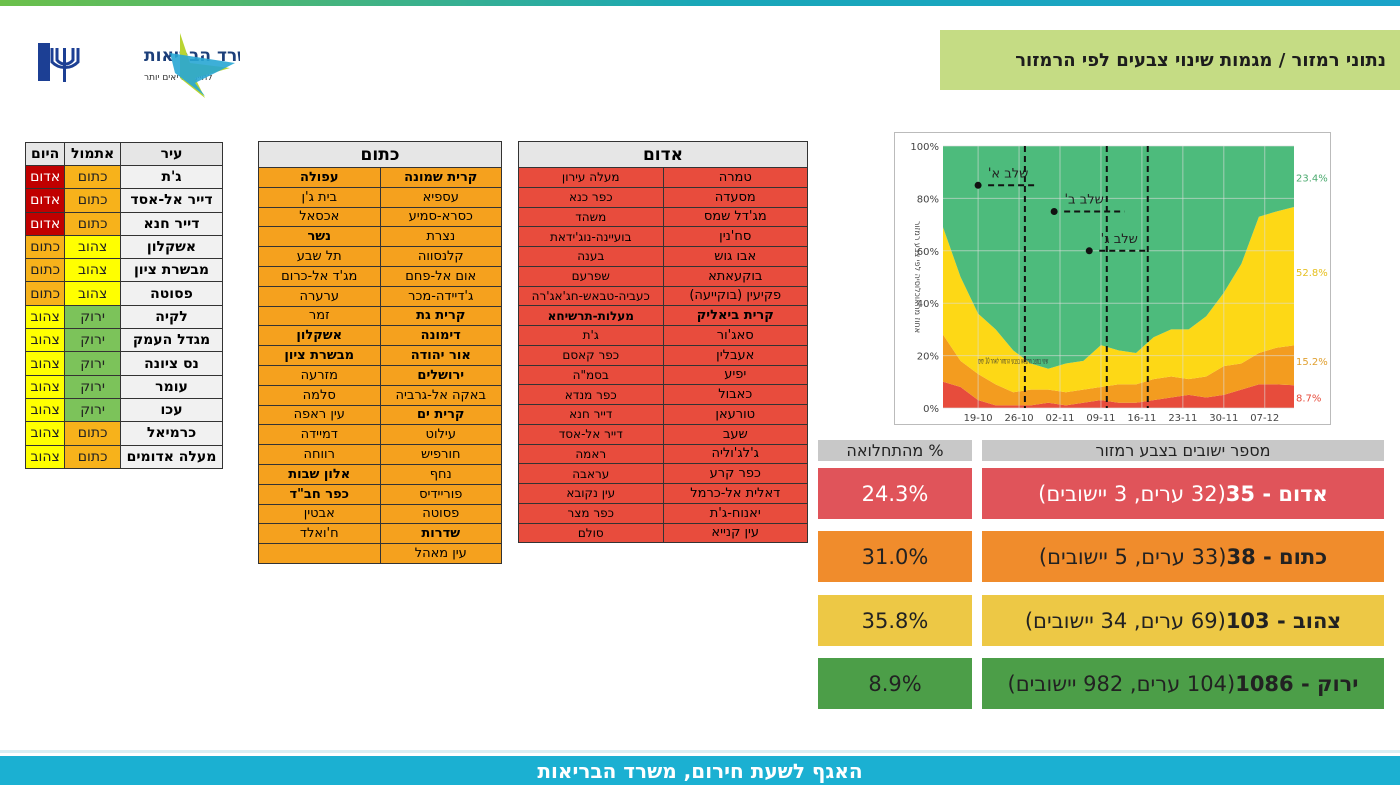 This screenshot has height=785, width=1400. I want to click on city-cell: אשקלון, so click(171, 247).